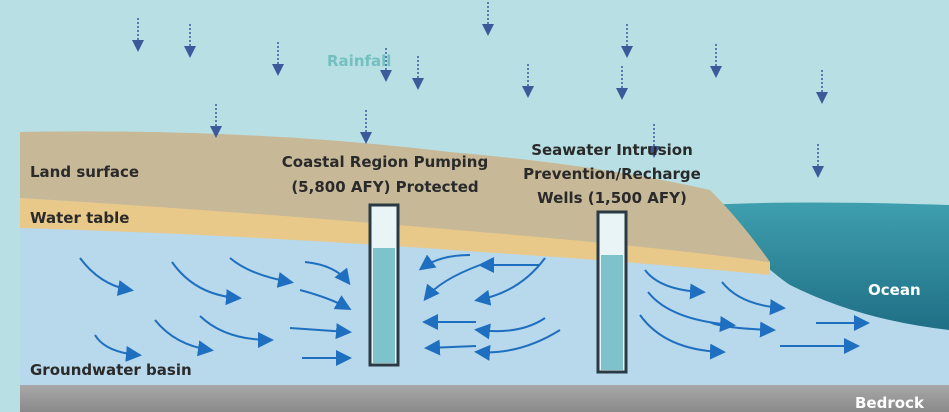 Image resolution: width=949 pixels, height=412 pixels. I want to click on well-label: Wells (1,500 AFY), so click(612, 198).